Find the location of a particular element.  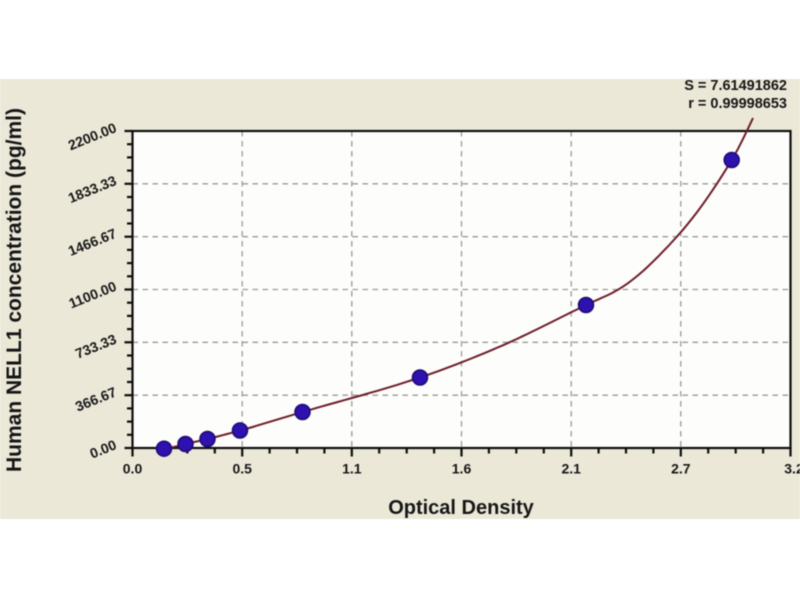

svg-text: 0.0 is located at coordinates (133, 469).